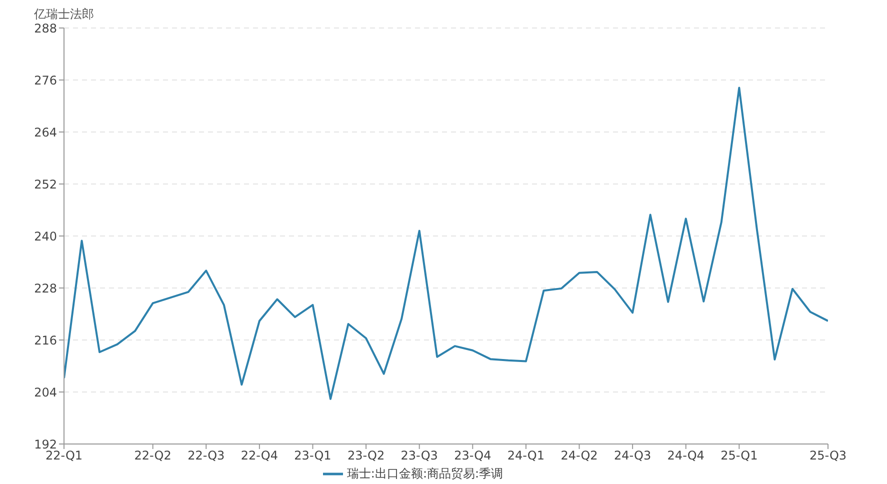 The height and width of the screenshot is (484, 887). Describe the element at coordinates (45, 132) in the screenshot. I see `y-tick-label: 264` at that location.